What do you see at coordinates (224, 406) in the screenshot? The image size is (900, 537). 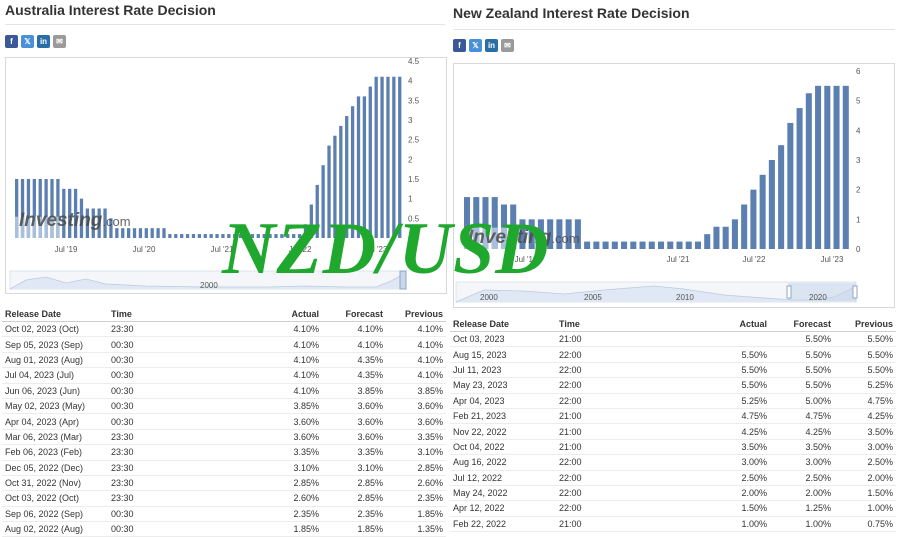 I see `table-row: May 02, 2023 (May) 00:30 3.85% 3.60% 3.60%` at bounding box center [224, 406].